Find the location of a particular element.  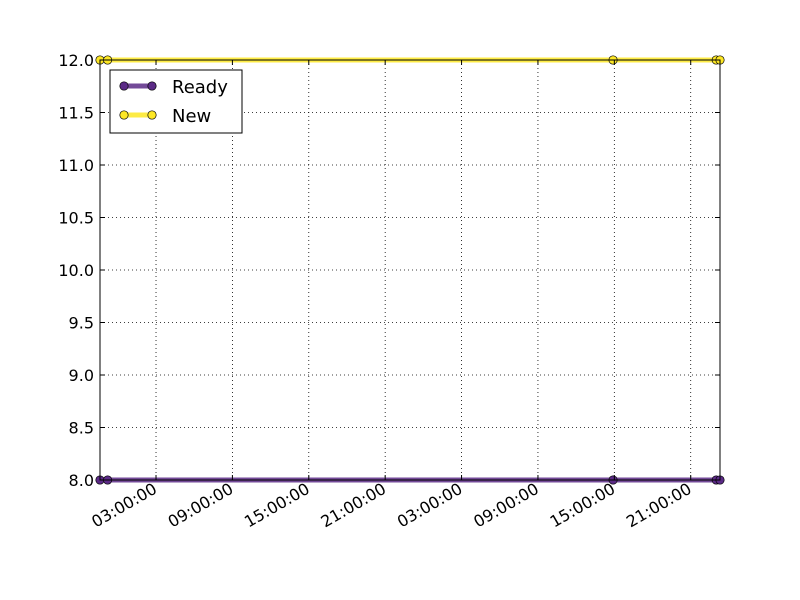

y-tick-label: 11.5 is located at coordinates (76, 113).